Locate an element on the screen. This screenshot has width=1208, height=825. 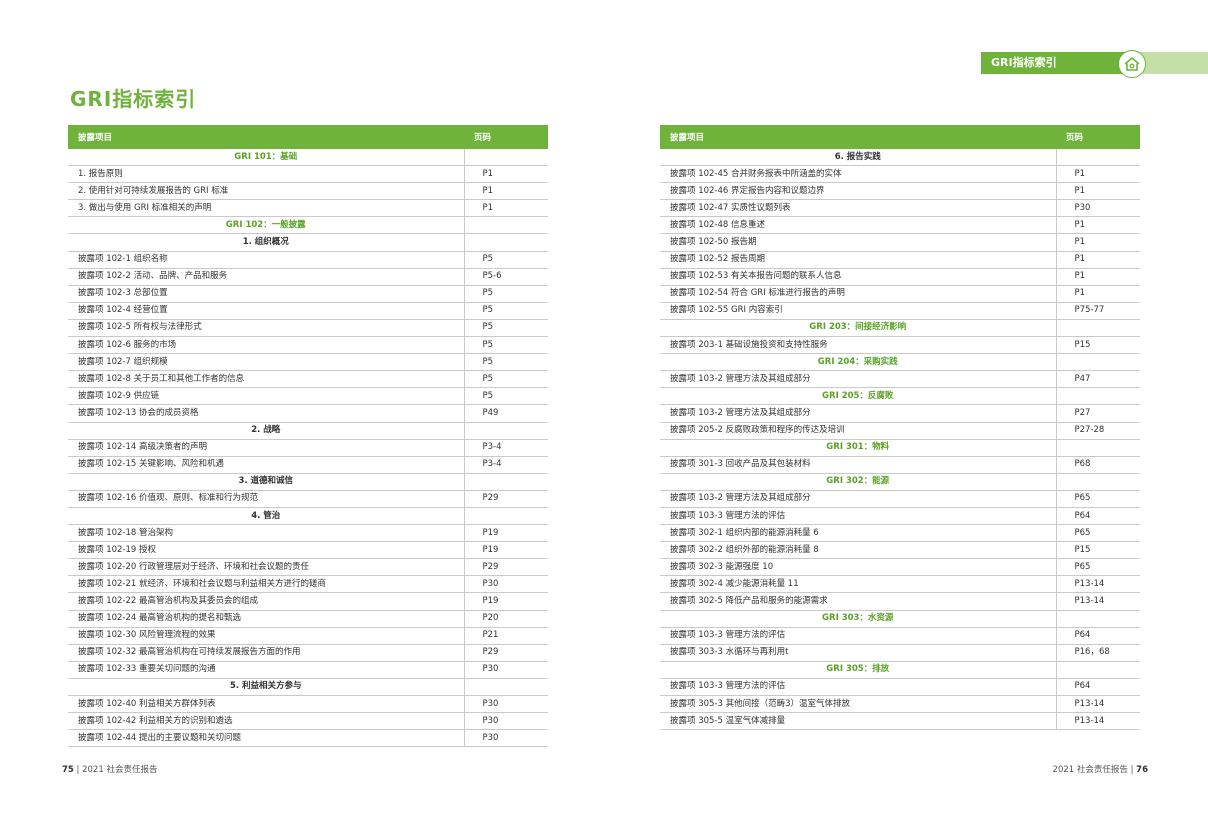
section-tab-label: GRI指标索引 is located at coordinates (1024, 62).